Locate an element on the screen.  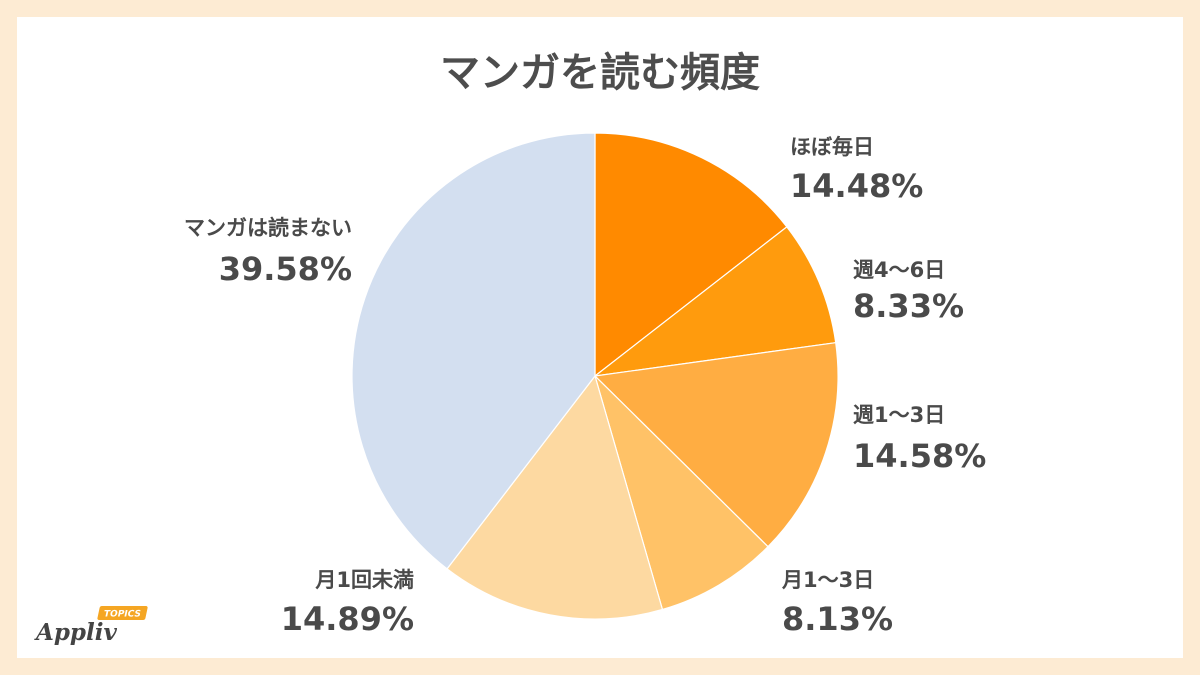
slice-label-5: 月1回未満 is located at coordinates (364, 580).